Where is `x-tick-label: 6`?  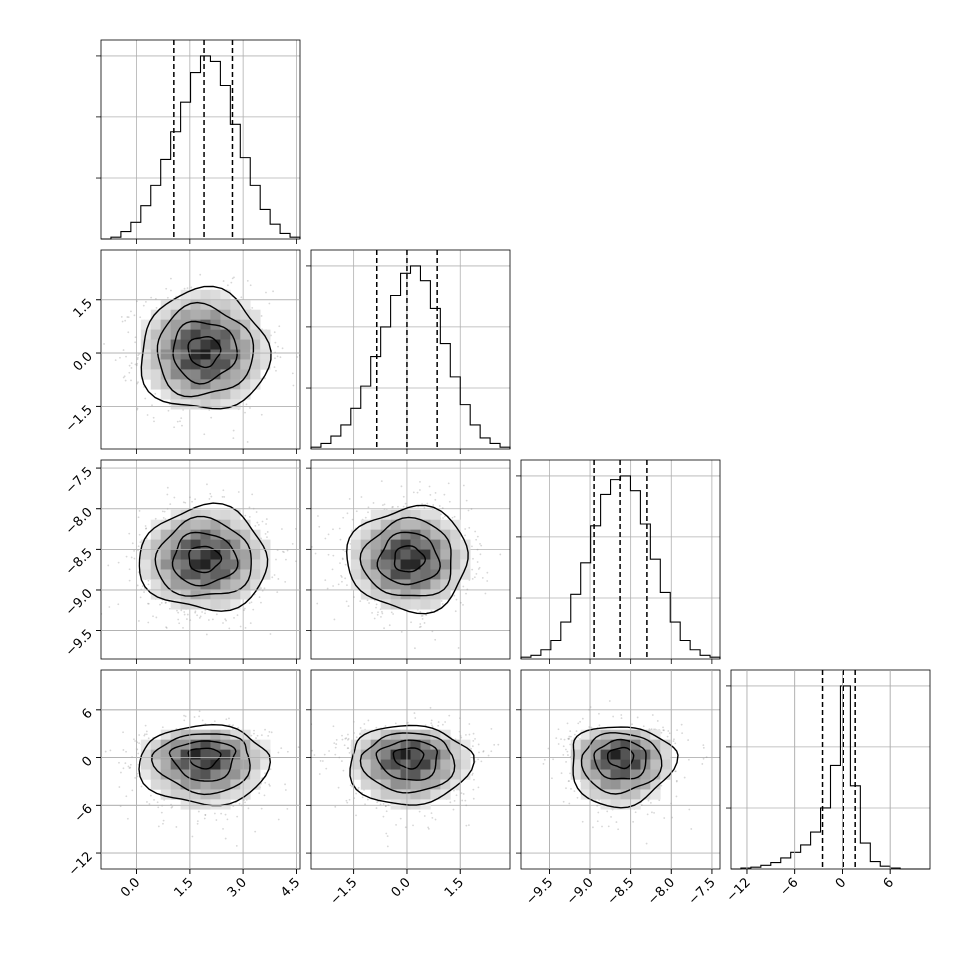 x-tick-label: 6 is located at coordinates (889, 883).